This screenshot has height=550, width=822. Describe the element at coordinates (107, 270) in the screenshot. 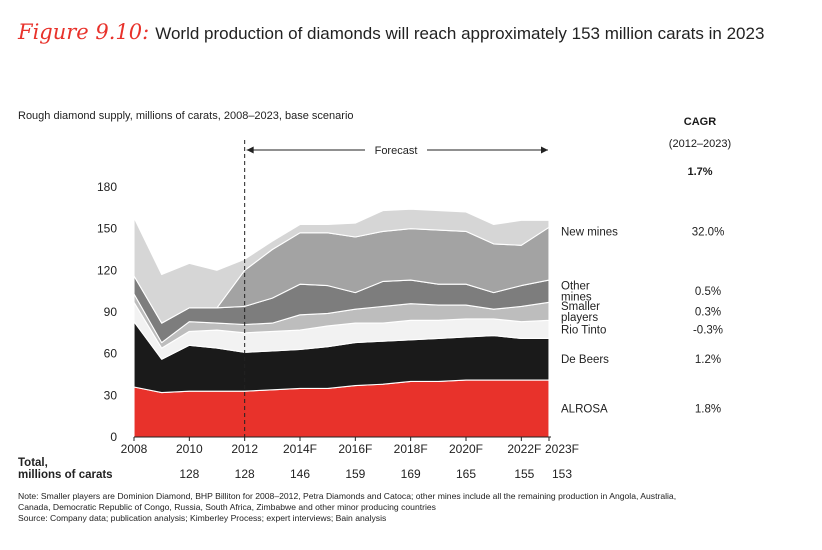

I see `y-tick-label: 120` at that location.